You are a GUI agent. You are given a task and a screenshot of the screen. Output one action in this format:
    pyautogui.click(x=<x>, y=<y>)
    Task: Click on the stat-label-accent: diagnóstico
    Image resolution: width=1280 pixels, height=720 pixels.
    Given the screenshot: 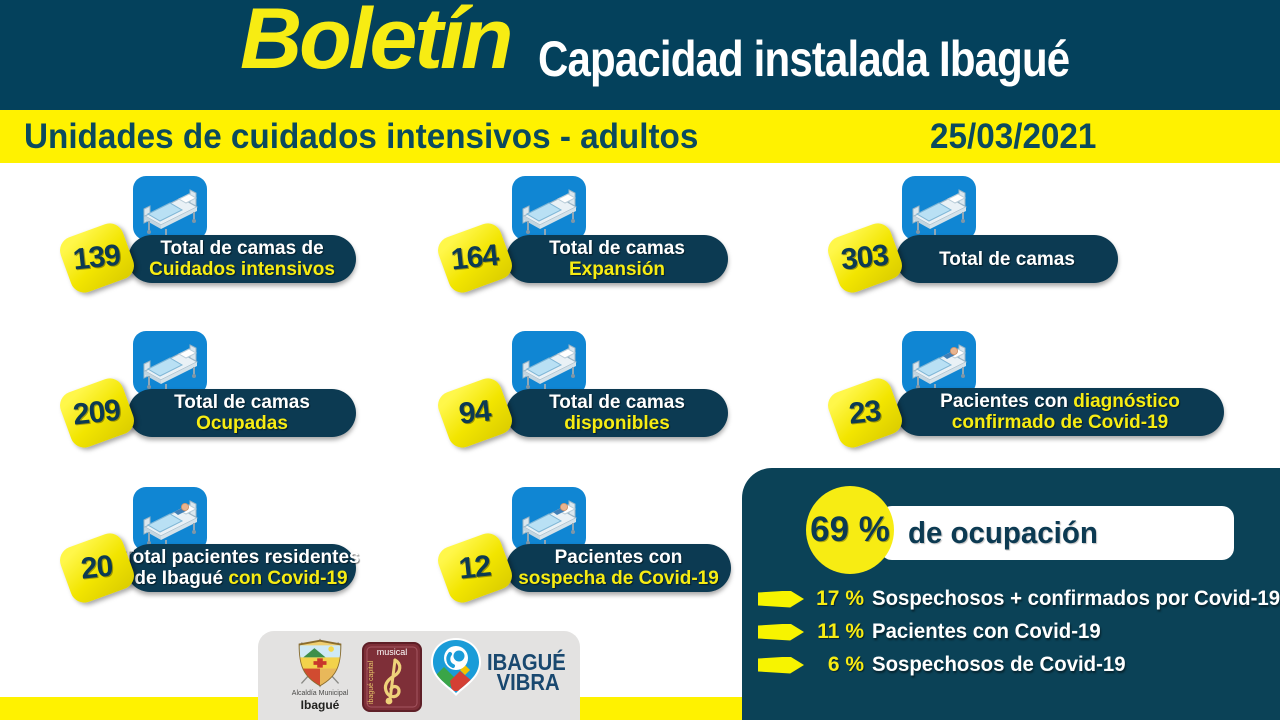 What is the action you would take?
    pyautogui.click(x=1126, y=401)
    